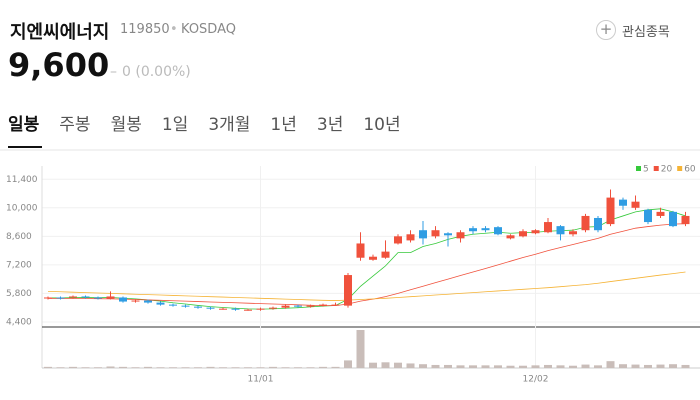 This screenshot has width=700, height=400. I want to click on x-tick-label: 11/01, so click(261, 380).